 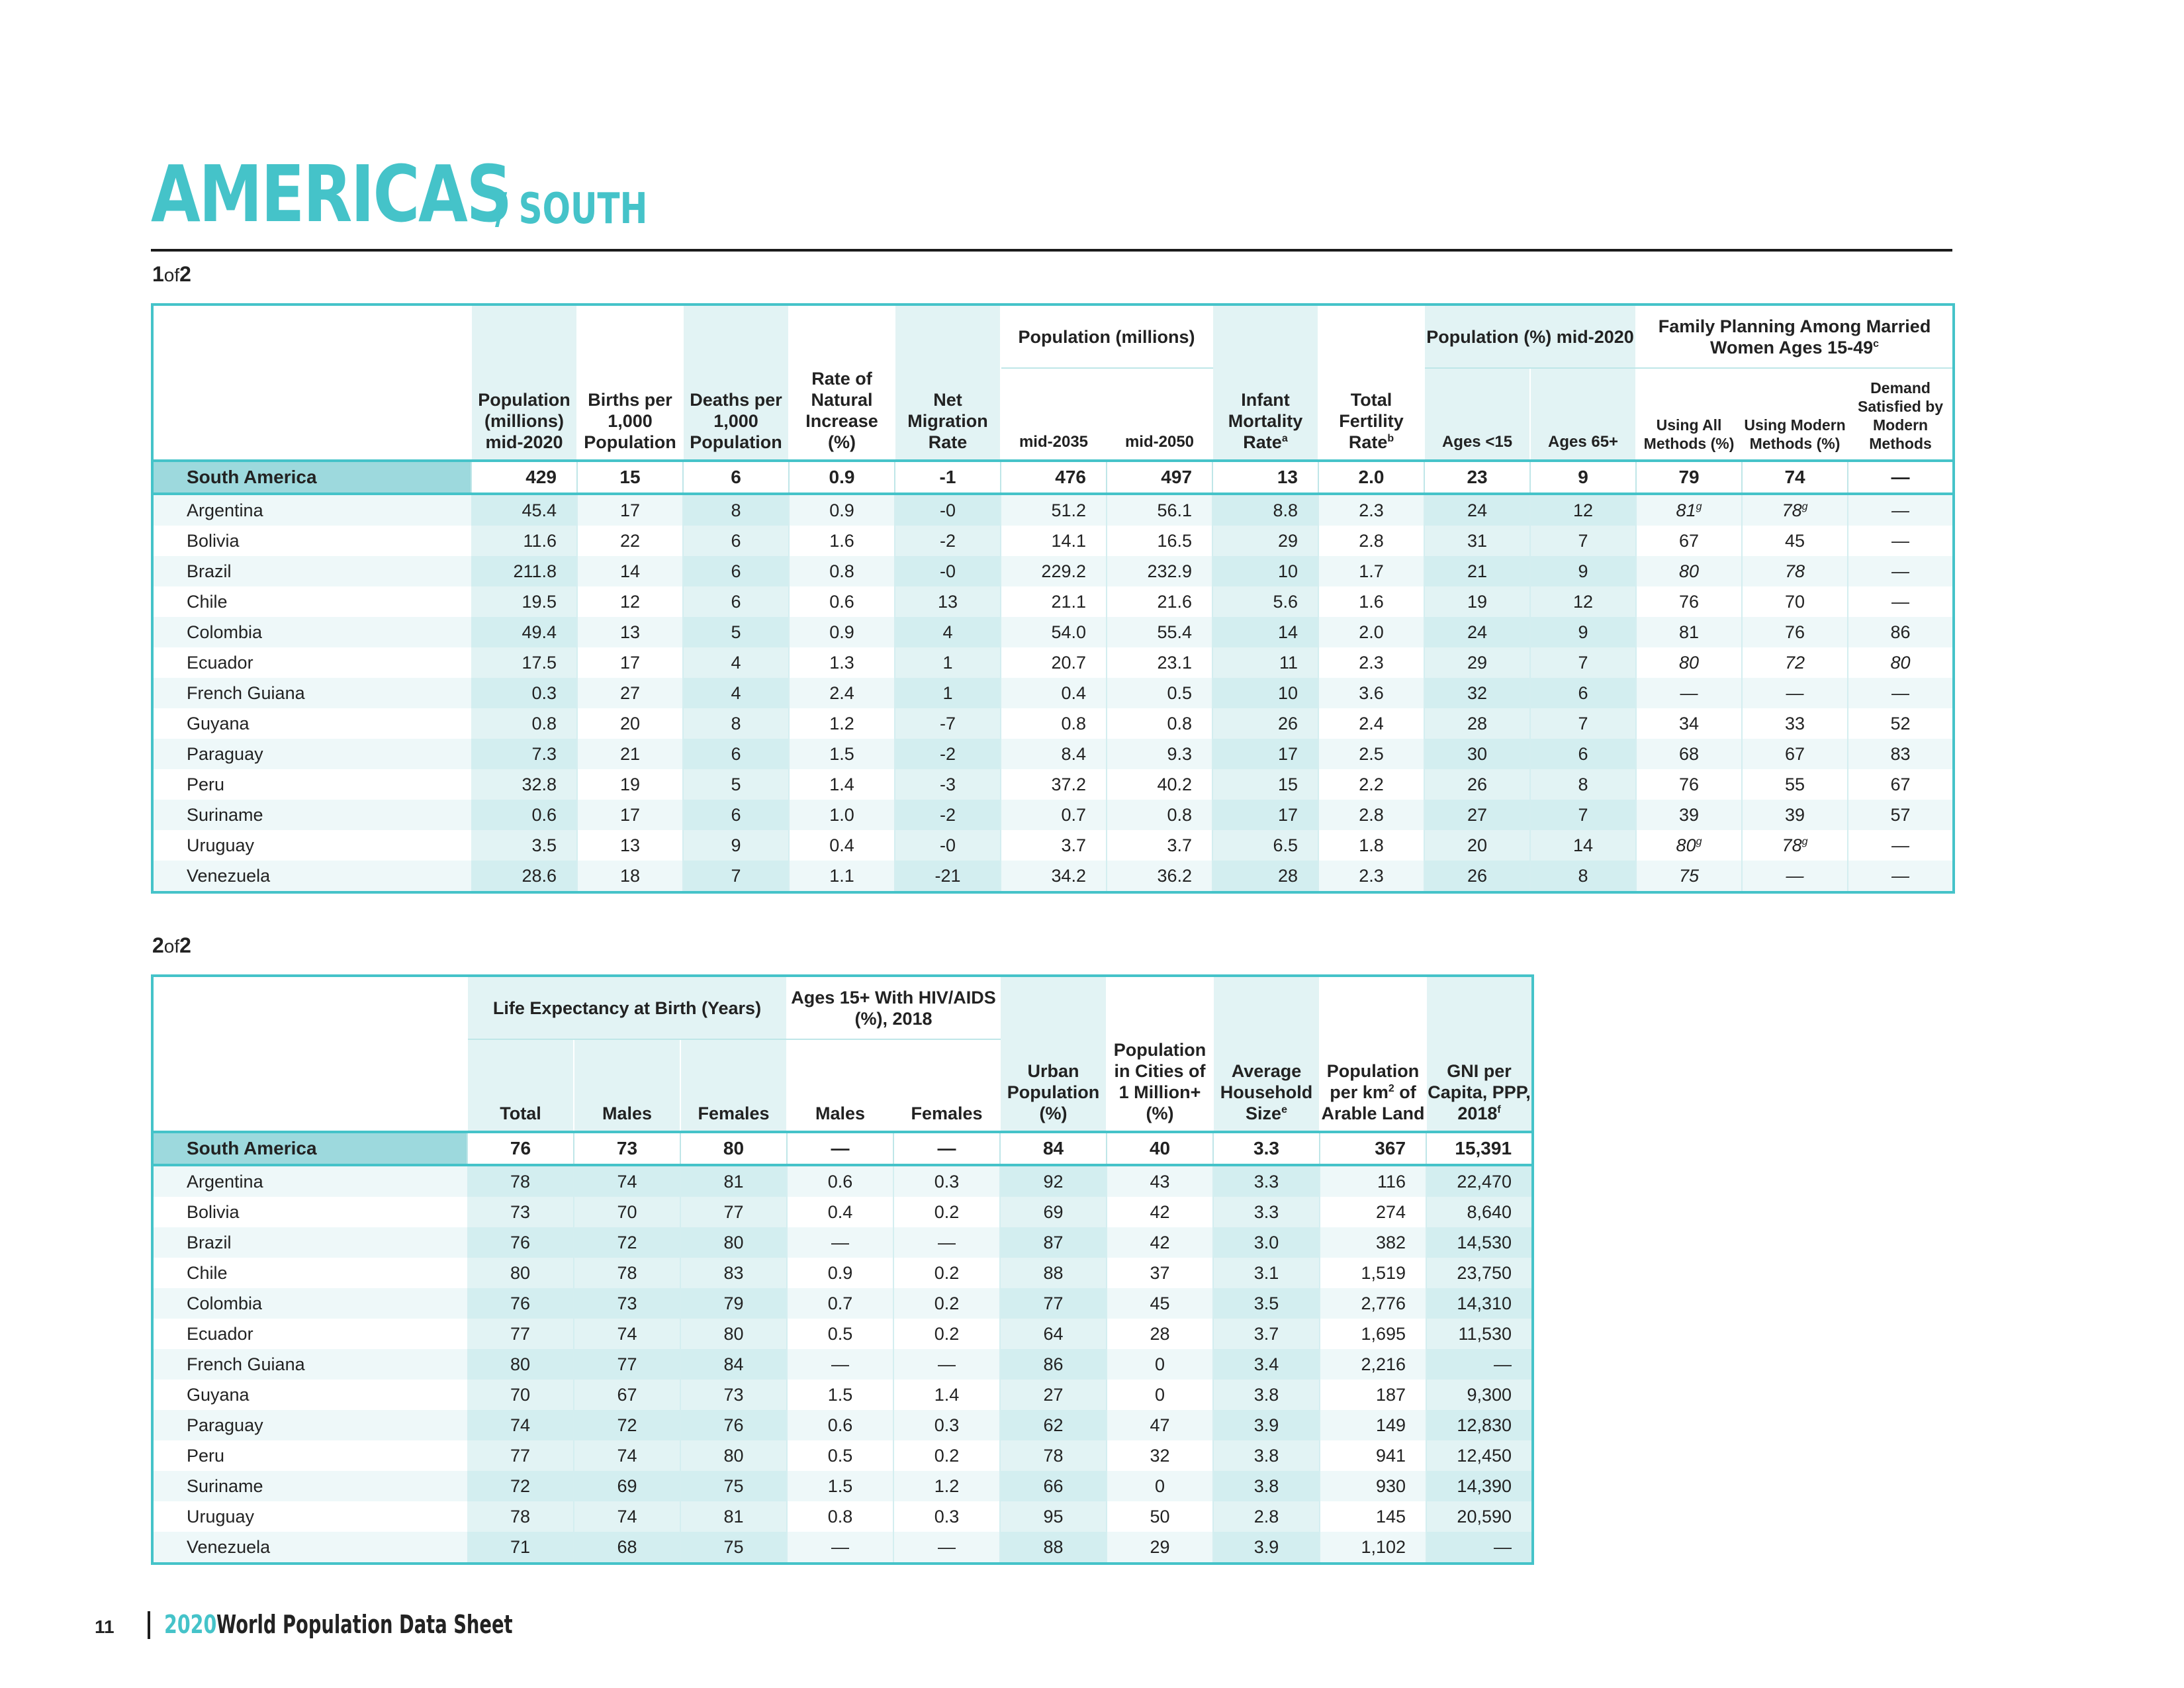 What do you see at coordinates (630, 754) in the screenshot?
I see `table-cell: 21` at bounding box center [630, 754].